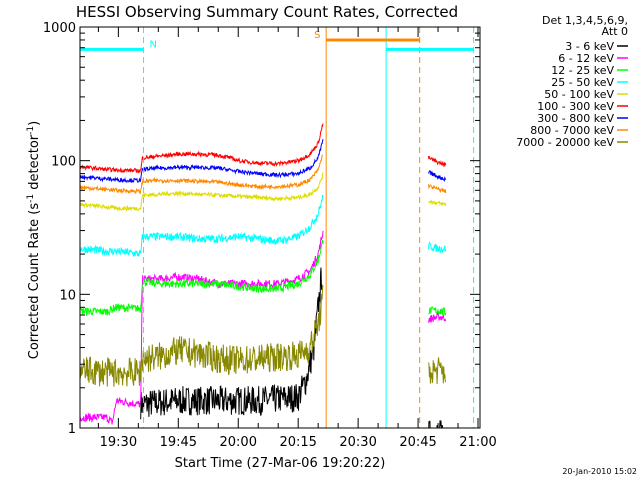 Image resolution: width=640 pixels, height=480 pixels. Describe the element at coordinates (280, 463) in the screenshot. I see `x-axis-label: Start Time (27-Mar-06 19:20:22)` at that location.